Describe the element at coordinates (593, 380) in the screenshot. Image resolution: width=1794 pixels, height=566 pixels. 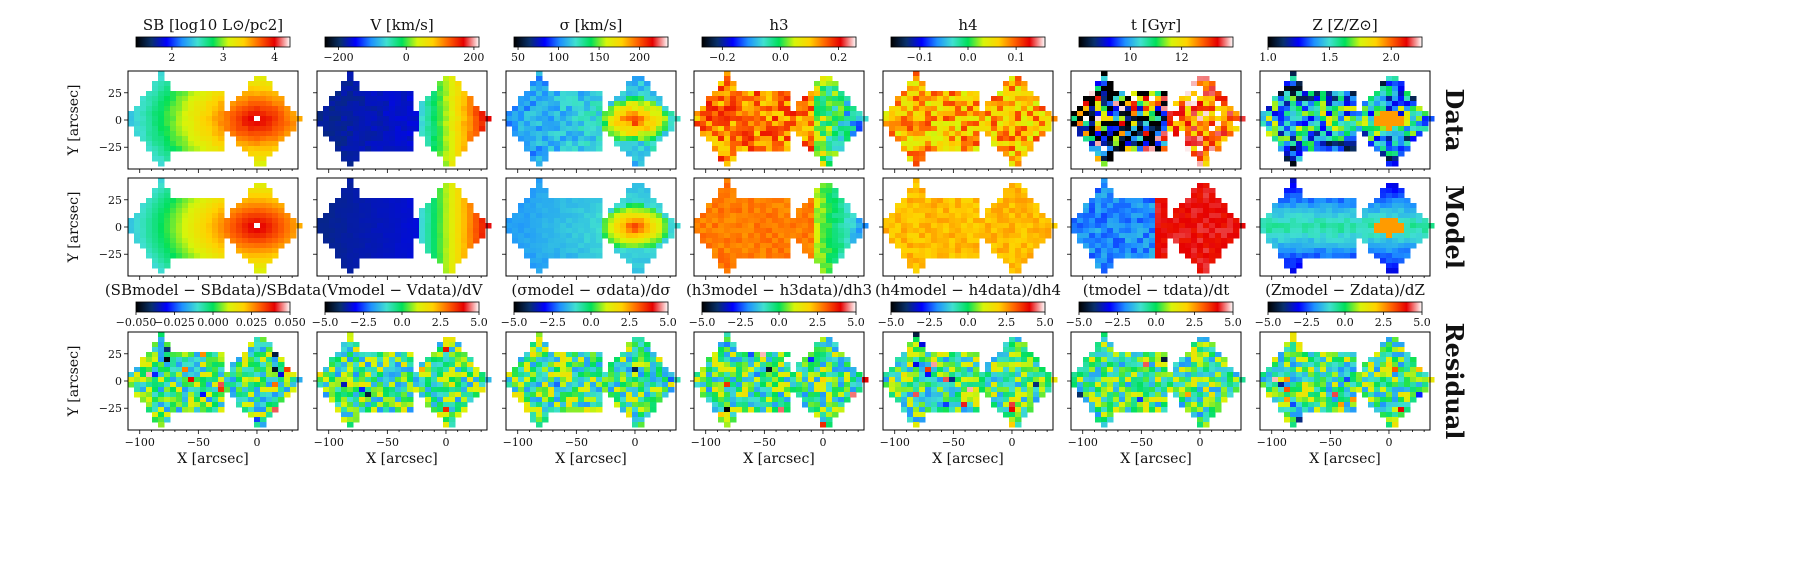
I see `voronoi-cells` at that location.